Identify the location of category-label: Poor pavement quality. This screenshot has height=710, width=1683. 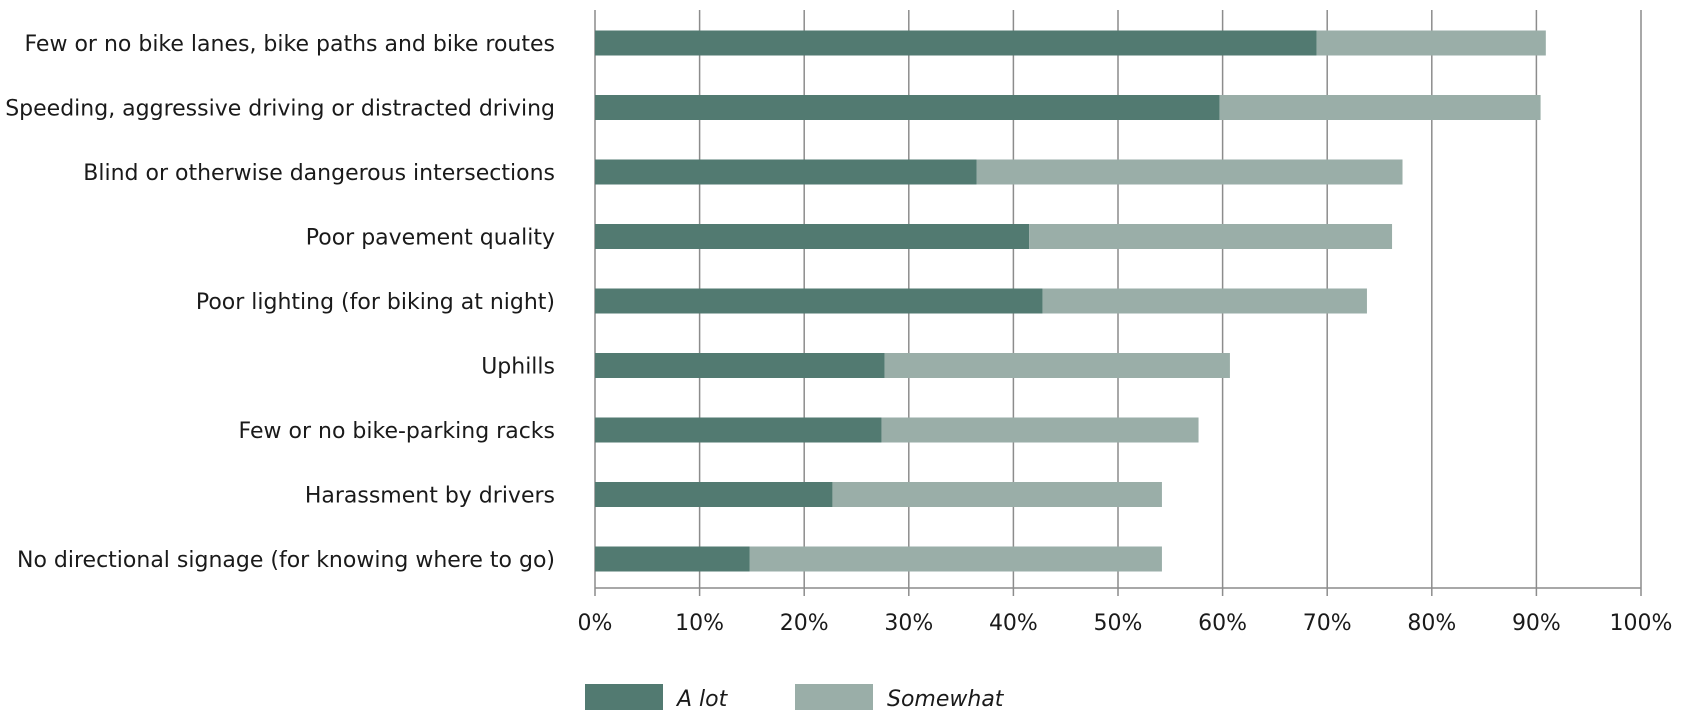
(430, 238).